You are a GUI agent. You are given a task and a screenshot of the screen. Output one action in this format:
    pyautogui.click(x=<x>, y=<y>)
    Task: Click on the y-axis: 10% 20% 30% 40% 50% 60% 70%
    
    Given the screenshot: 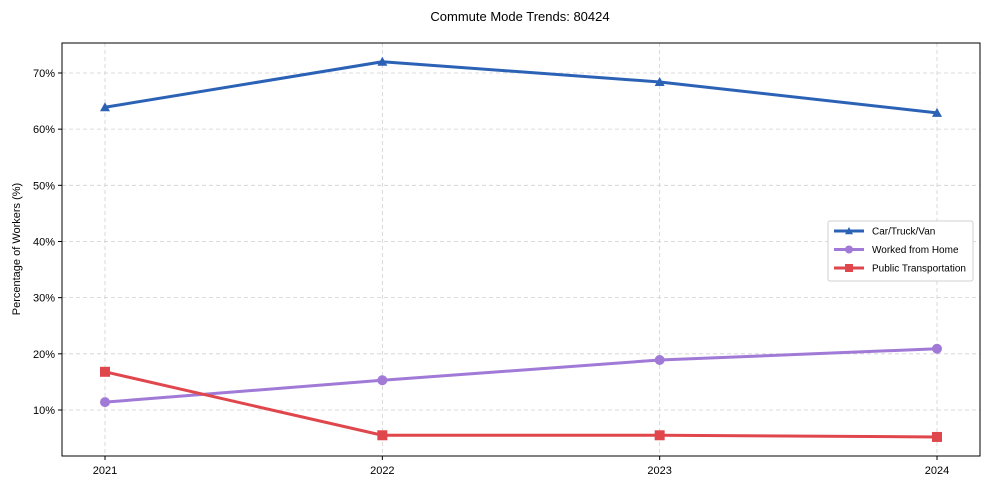 What is the action you would take?
    pyautogui.click(x=47, y=242)
    